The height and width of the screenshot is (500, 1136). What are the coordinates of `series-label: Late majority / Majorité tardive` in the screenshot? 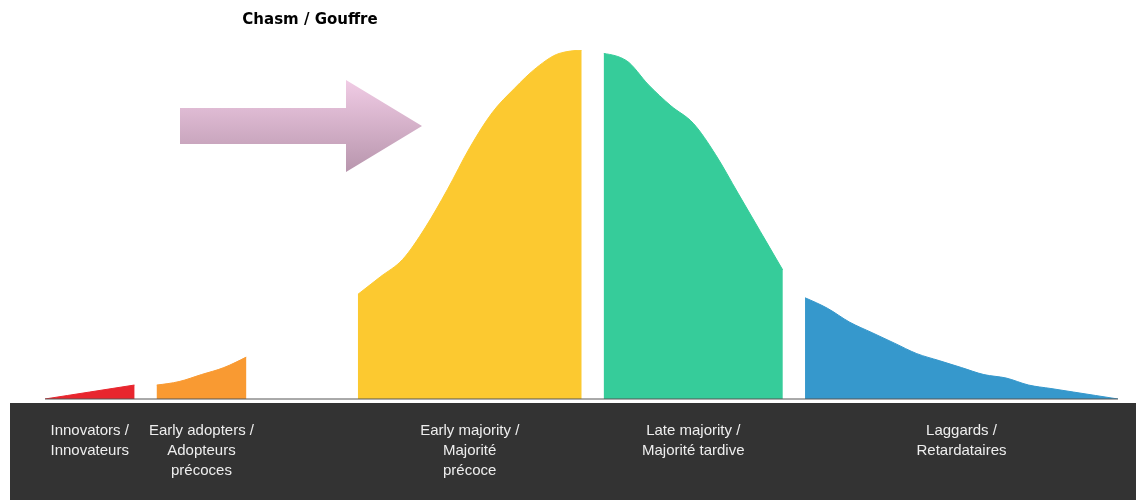 It's located at (693, 440).